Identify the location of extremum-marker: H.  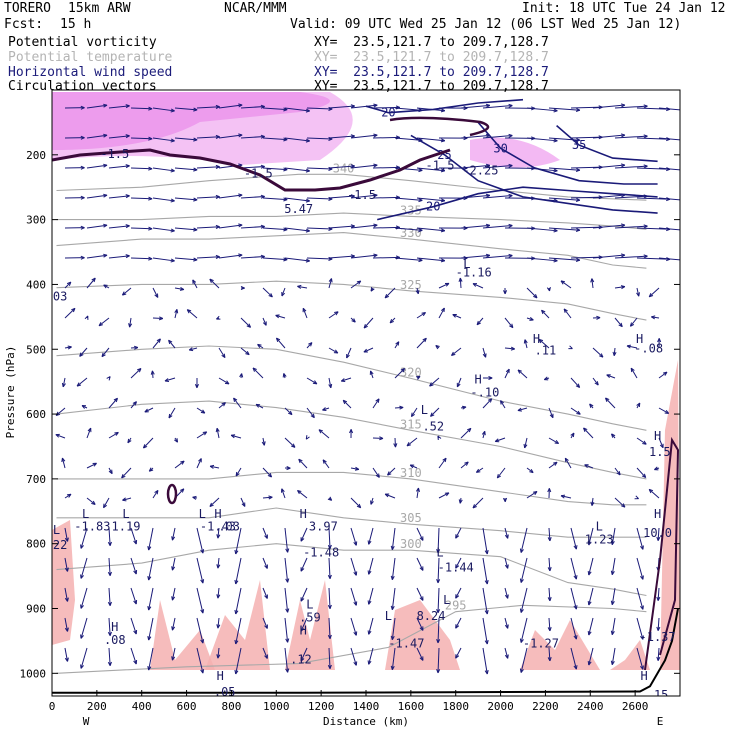
(114, 627).